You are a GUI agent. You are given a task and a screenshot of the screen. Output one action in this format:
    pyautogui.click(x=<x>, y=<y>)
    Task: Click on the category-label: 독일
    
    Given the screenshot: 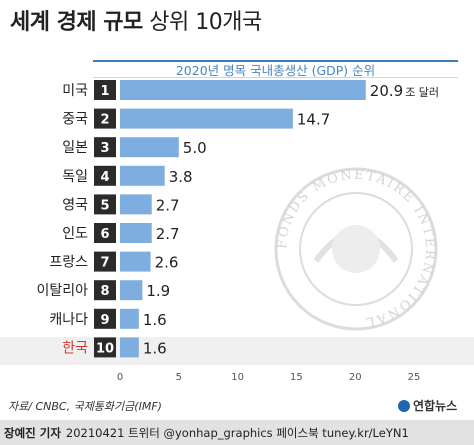 What is the action you would take?
    pyautogui.click(x=75, y=177)
    